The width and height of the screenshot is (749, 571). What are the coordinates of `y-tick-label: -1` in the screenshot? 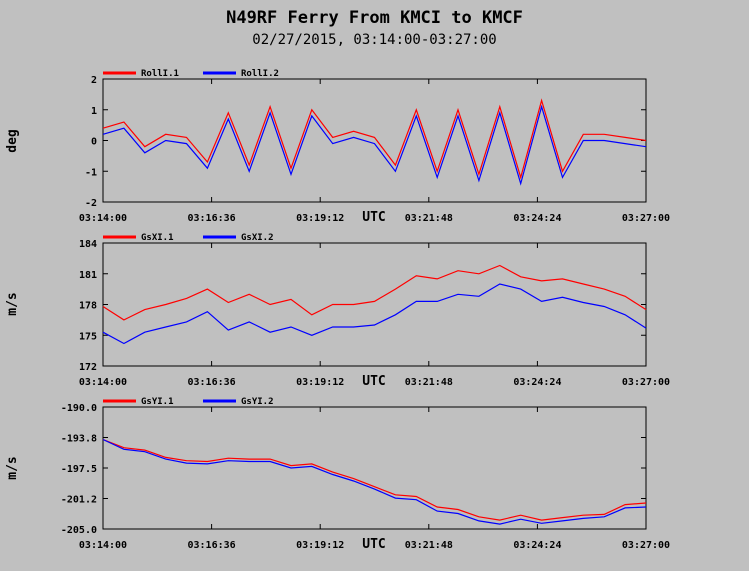 It's located at (91, 172).